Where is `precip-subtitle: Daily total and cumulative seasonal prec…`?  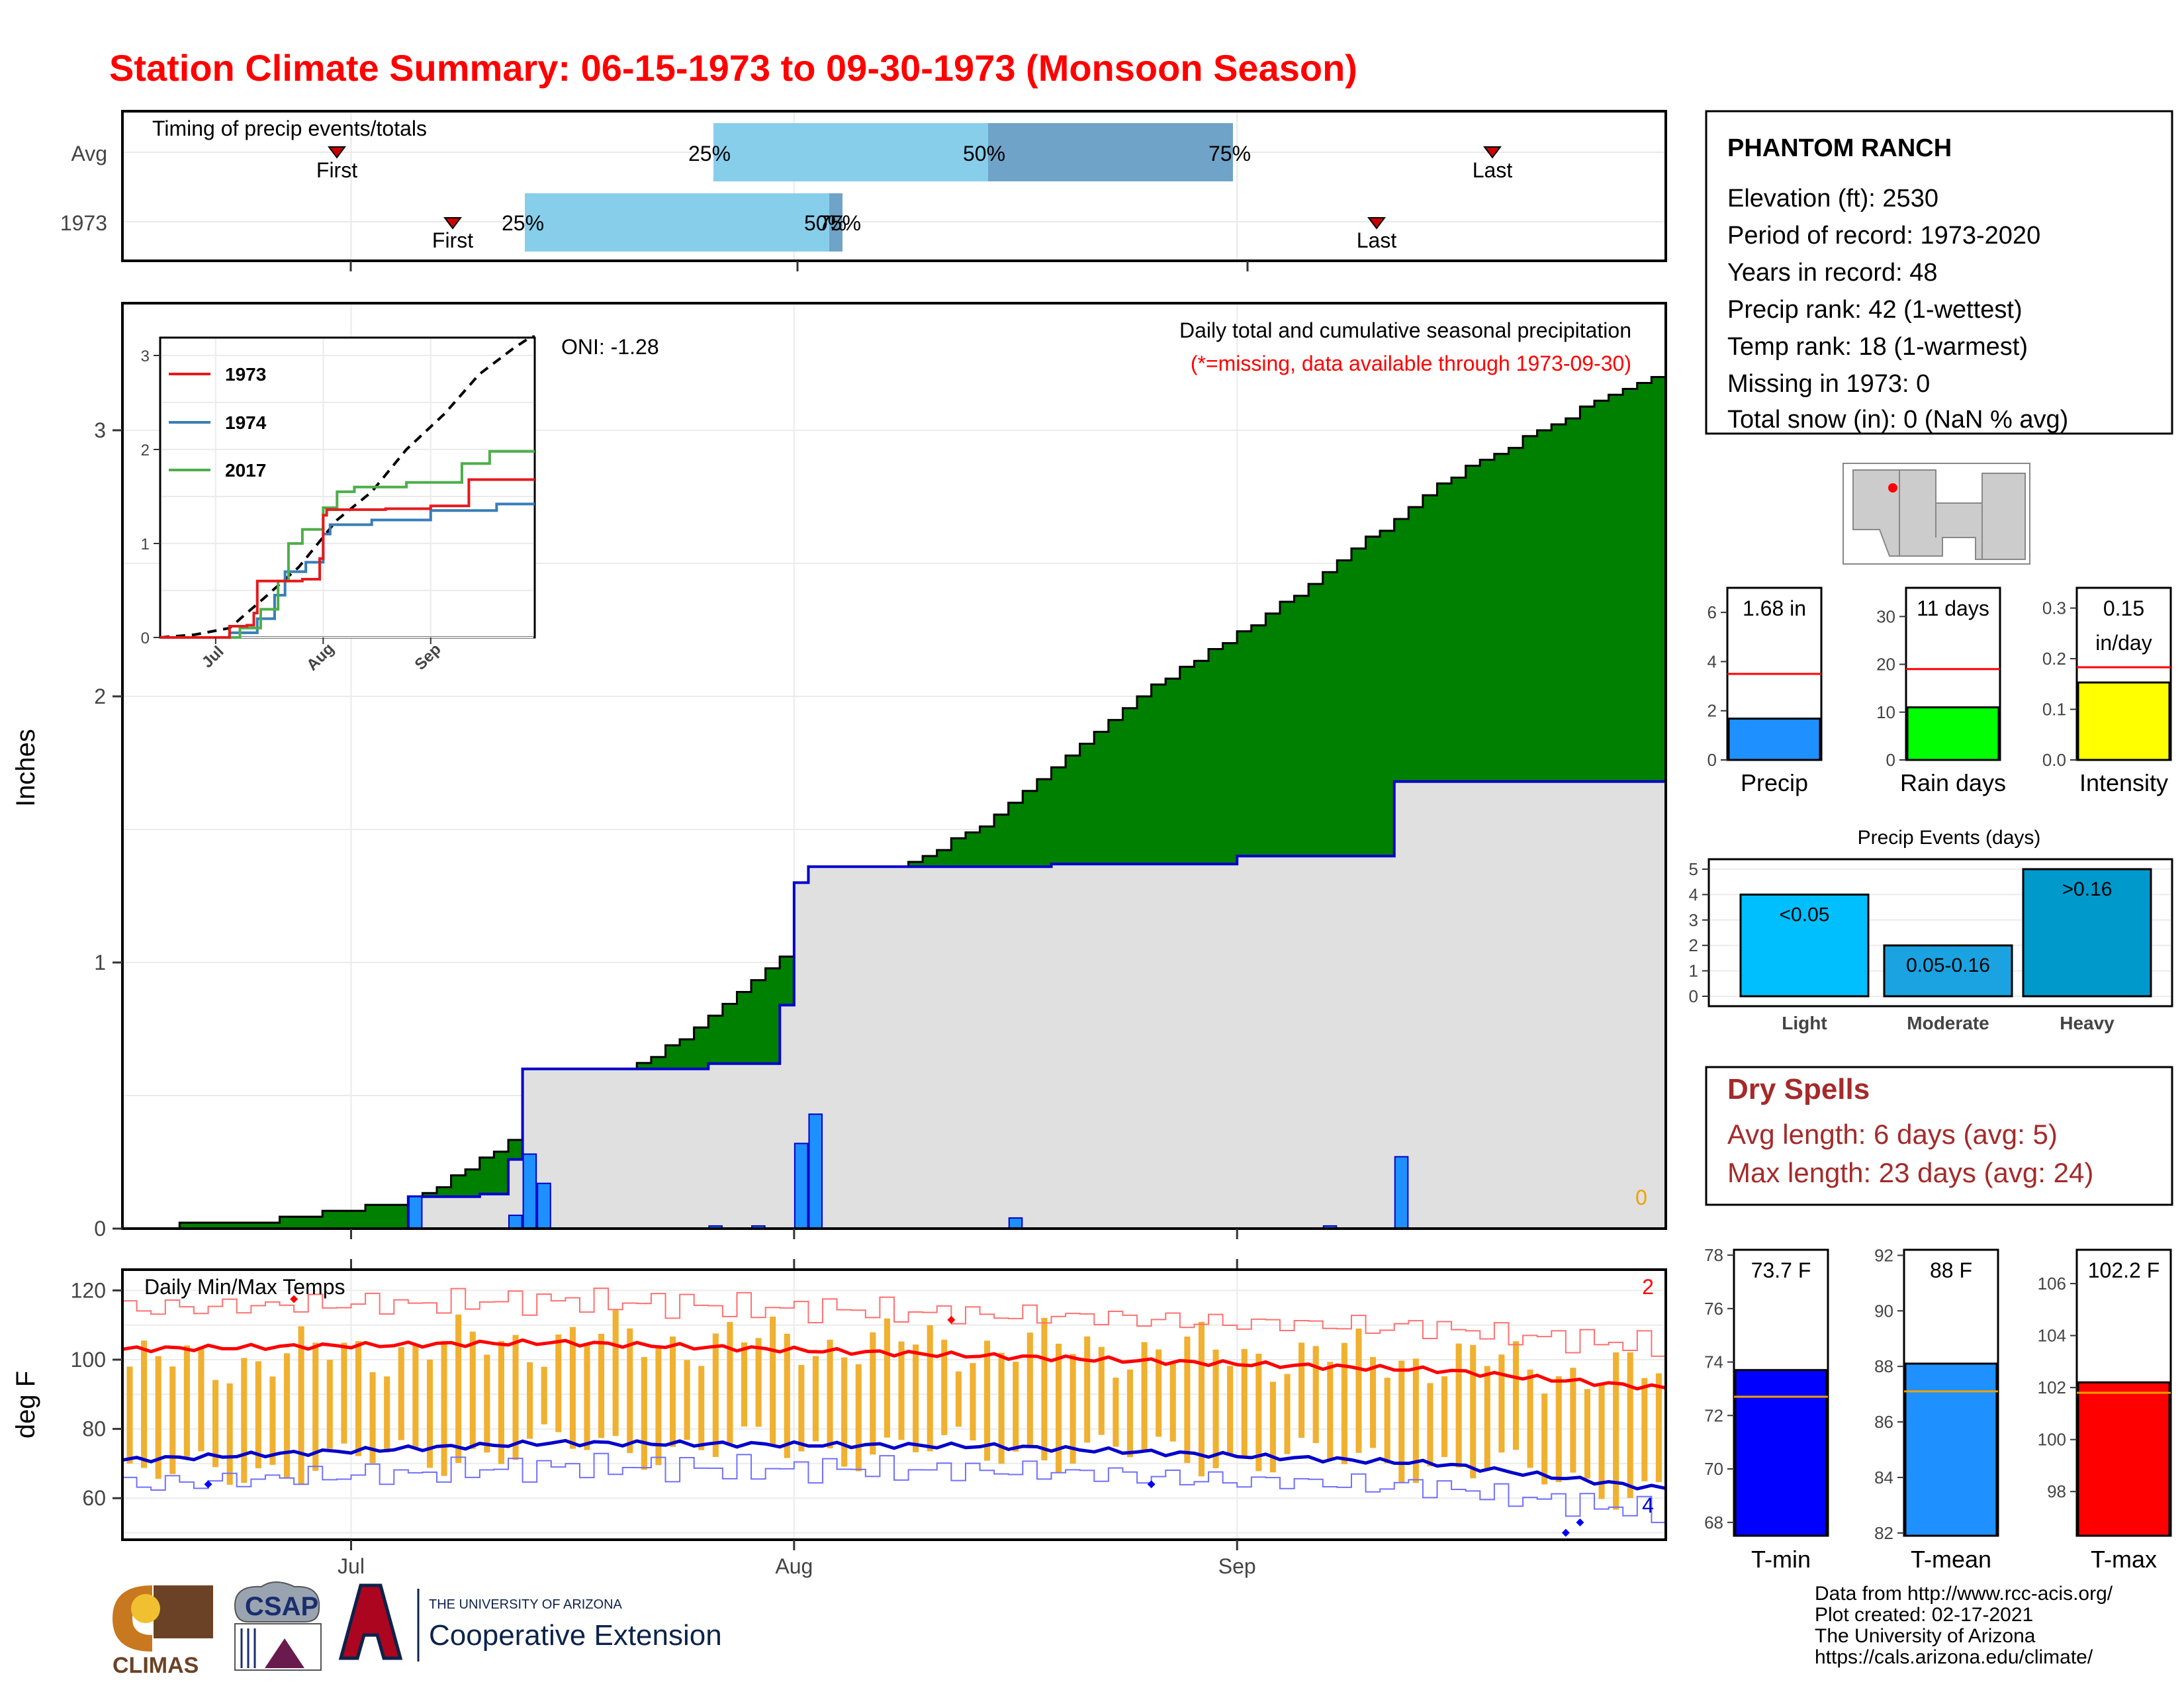 precip-subtitle: Daily total and cumulative seasonal prec… is located at coordinates (1405, 330).